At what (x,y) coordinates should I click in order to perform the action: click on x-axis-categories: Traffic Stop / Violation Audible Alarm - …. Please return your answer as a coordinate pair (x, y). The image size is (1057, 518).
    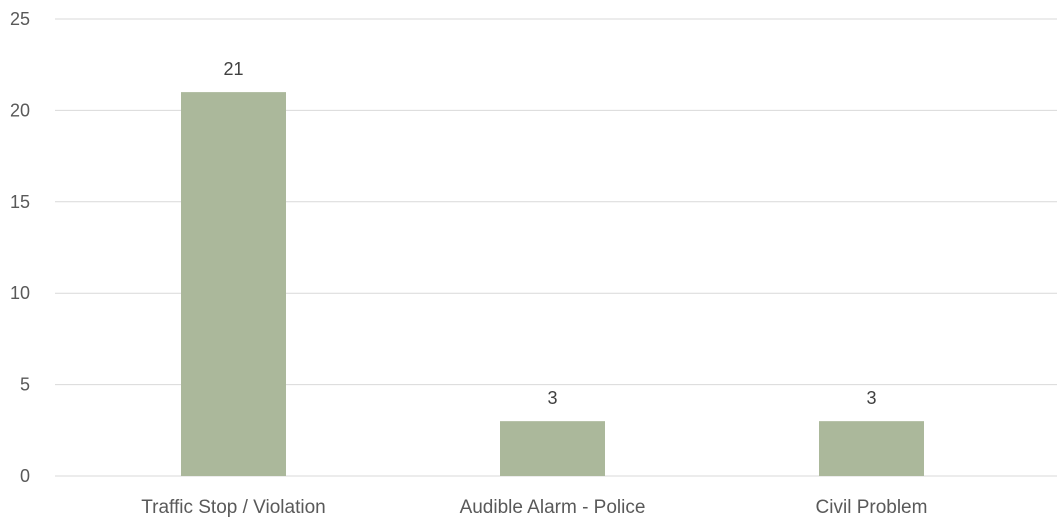
    Looking at the image, I should click on (534, 507).